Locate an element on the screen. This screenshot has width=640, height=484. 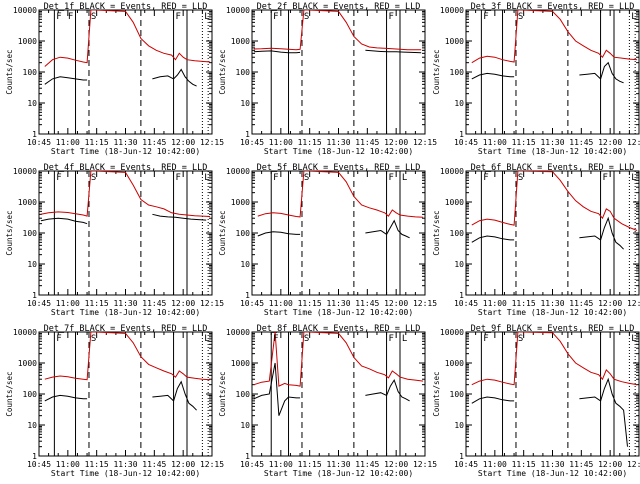
chart-title: Det_1f BLACK = Events, RED = LLD is located at coordinates (126, 7).